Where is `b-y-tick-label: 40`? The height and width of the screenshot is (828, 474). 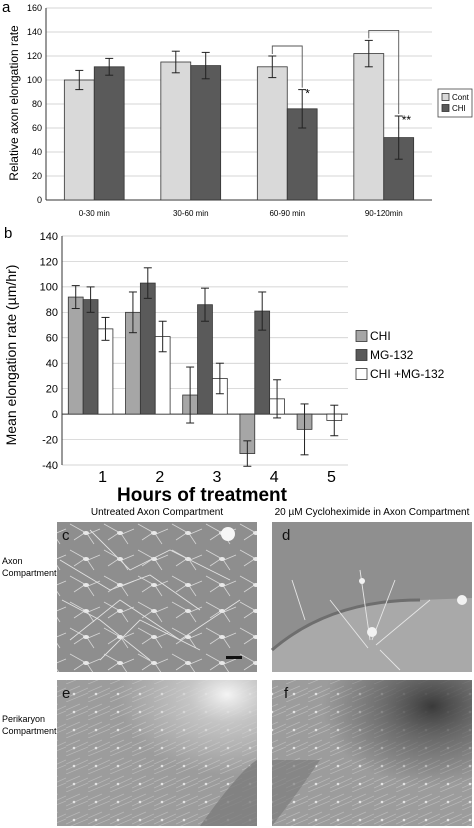 b-y-tick-label: 40 is located at coordinates (52, 364).